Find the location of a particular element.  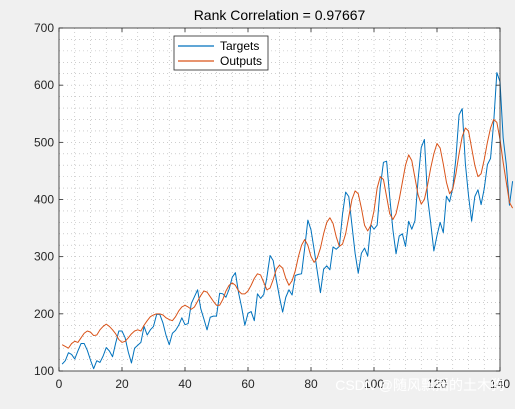

x-tick-label: 0 is located at coordinates (59, 384).